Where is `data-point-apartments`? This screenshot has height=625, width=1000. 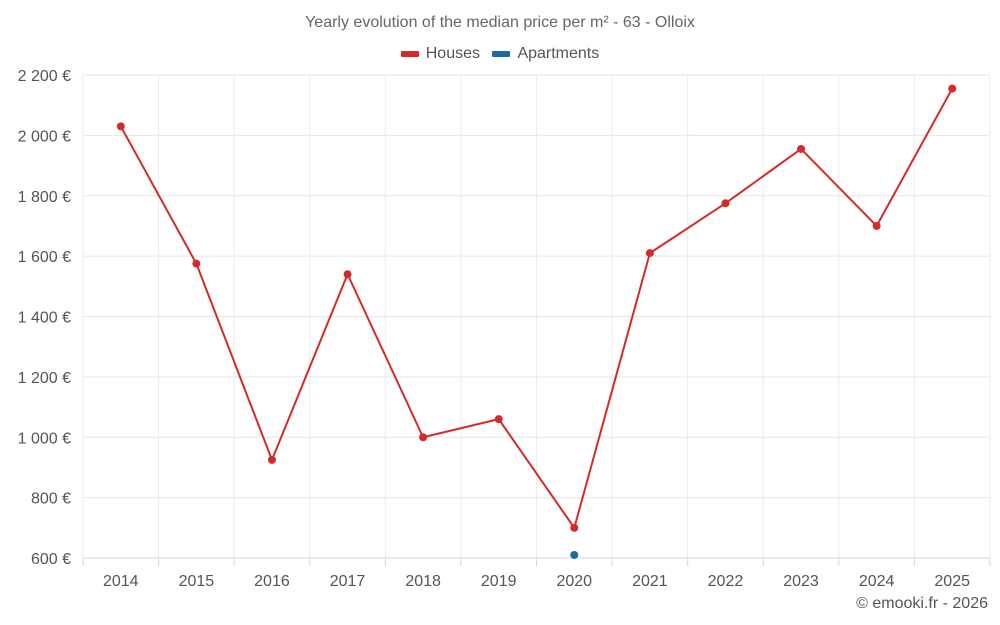 data-point-apartments is located at coordinates (574, 554).